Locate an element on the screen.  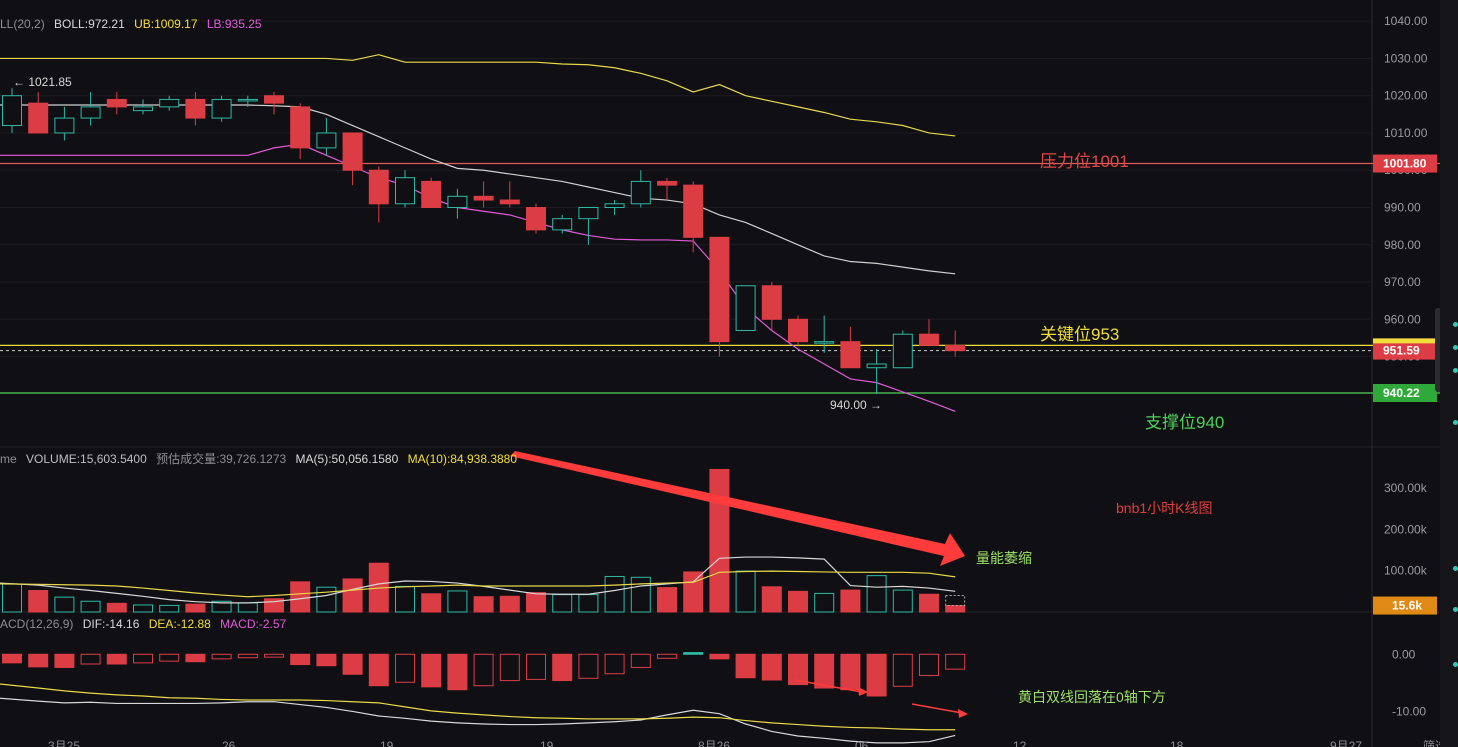
x-axis-label: 12 is located at coordinates (1020, 743).